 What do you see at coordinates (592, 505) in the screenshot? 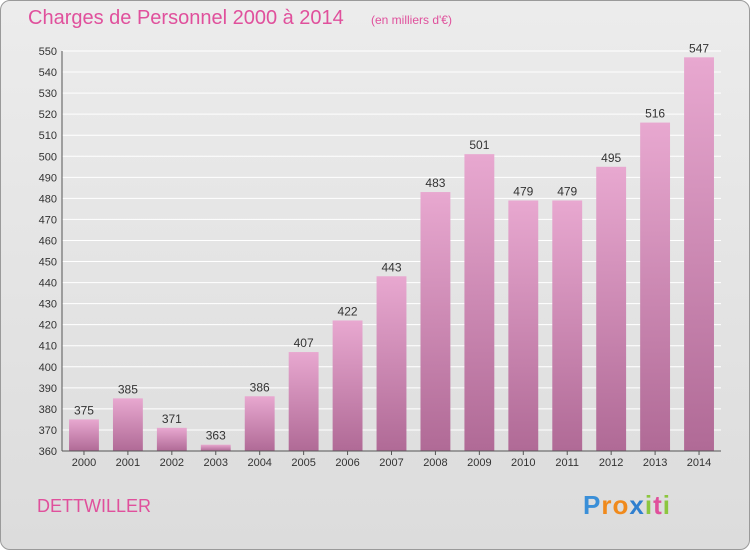
I see `logo-letter: P` at bounding box center [592, 505].